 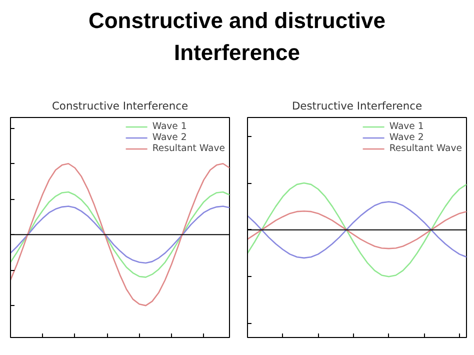 What do you see at coordinates (120, 106) in the screenshot?
I see `chart-subtitle: Constructive Interference` at bounding box center [120, 106].